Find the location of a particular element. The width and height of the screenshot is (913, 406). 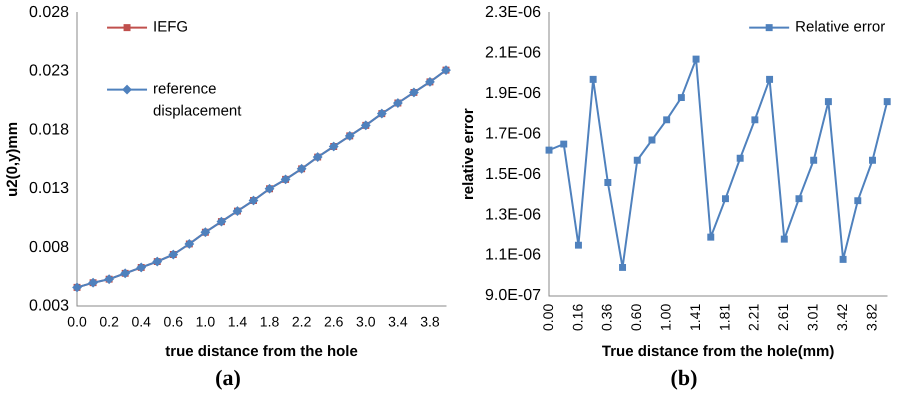

y-tick-label: 1.1E-06 is located at coordinates (513, 255).